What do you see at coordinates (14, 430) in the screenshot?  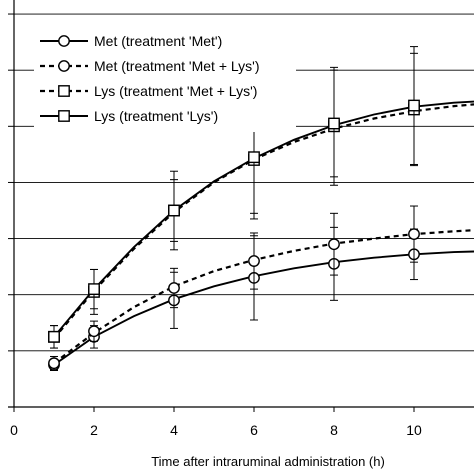 I see `x-tick-label: 0` at bounding box center [14, 430].